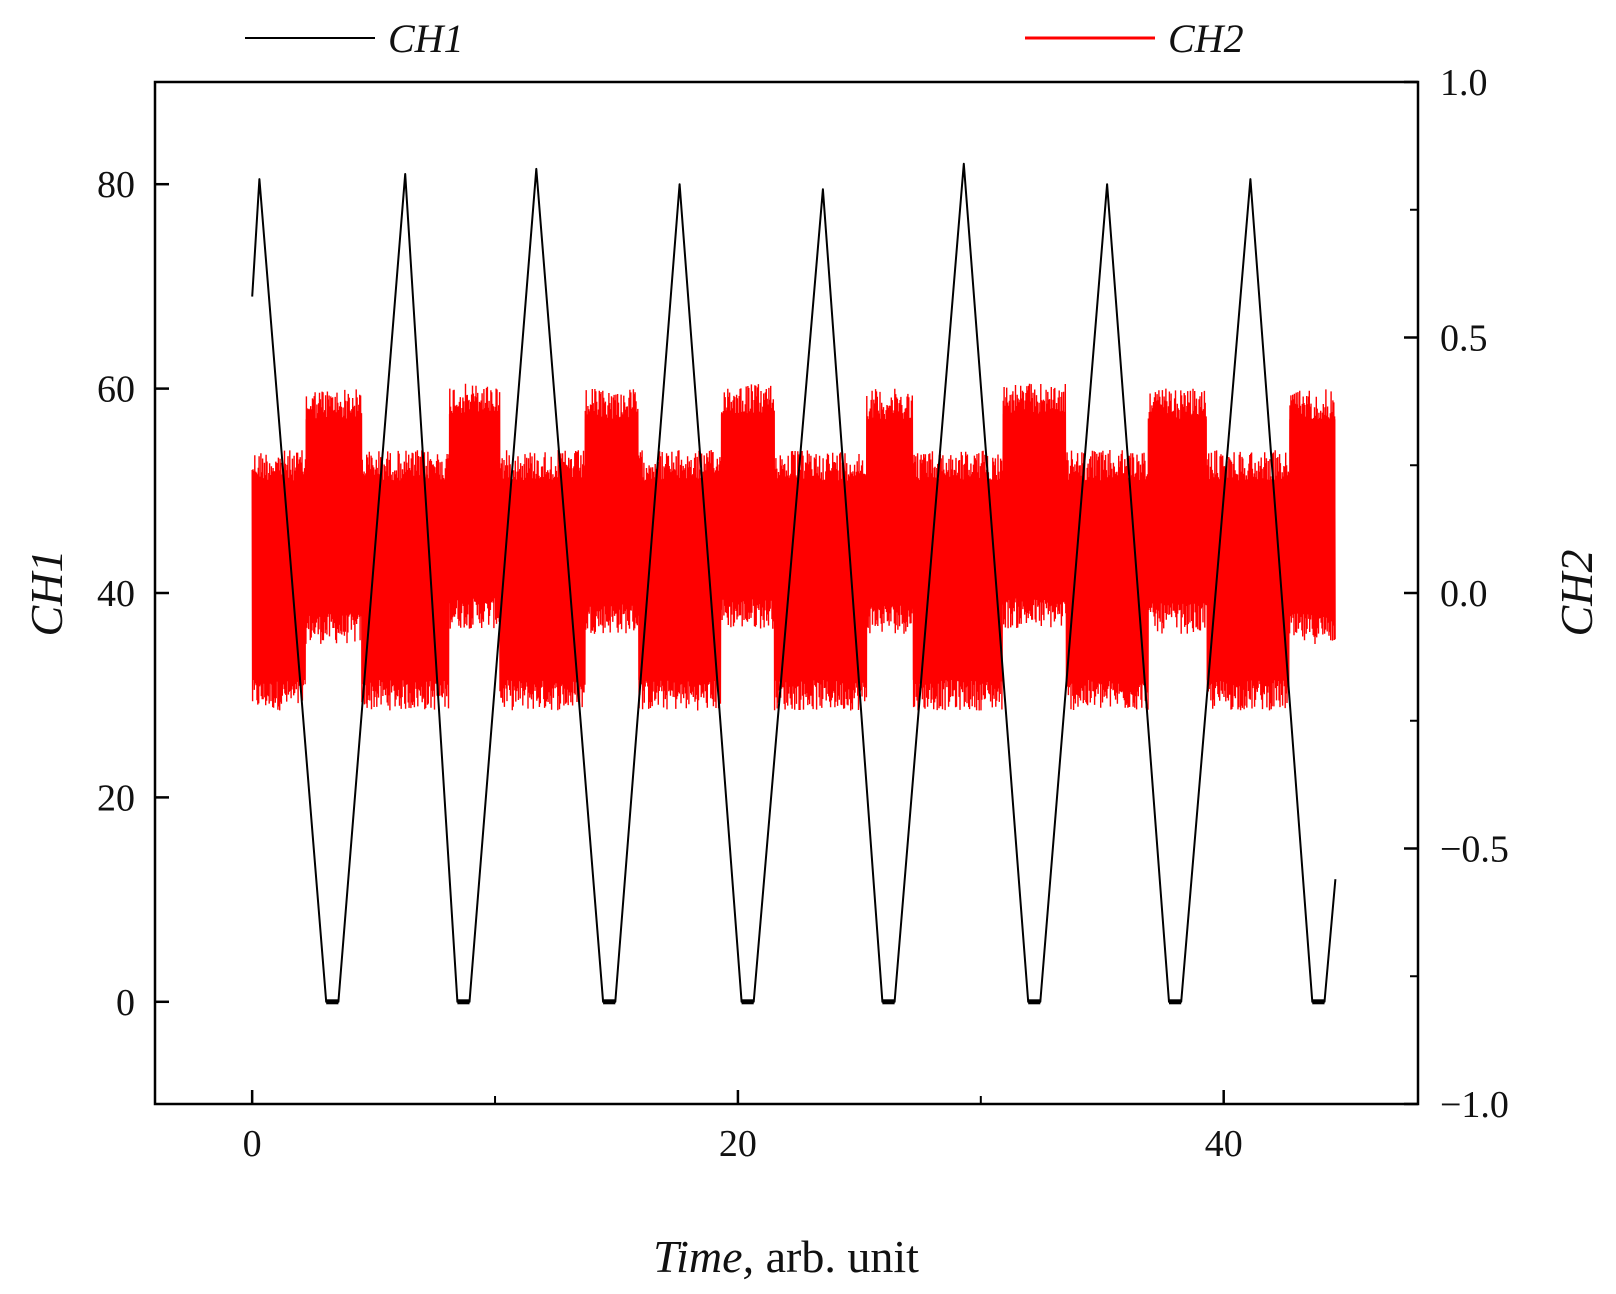 The height and width of the screenshot is (1294, 1616). Describe the element at coordinates (252, 1144) in the screenshot. I see `x-tick-label: 0` at that location.